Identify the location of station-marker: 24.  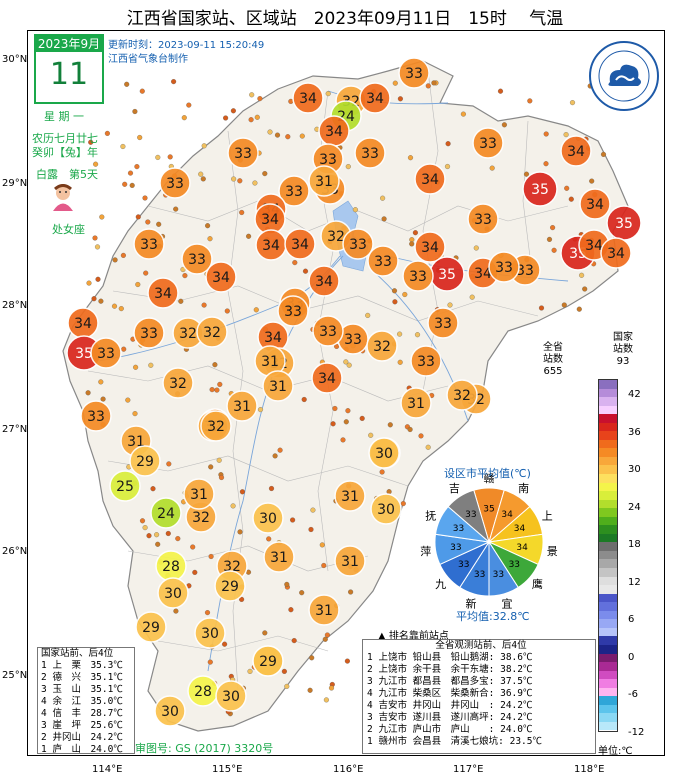
(166, 513).